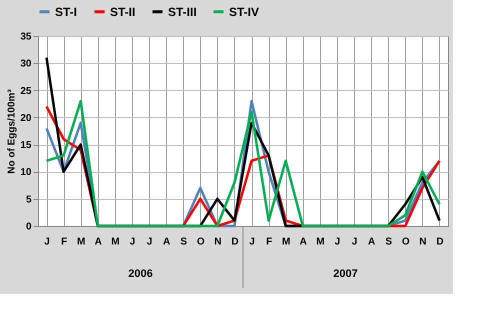 The width and height of the screenshot is (500, 321). What do you see at coordinates (26, 118) in the screenshot?
I see `y-tick-label: 20` at bounding box center [26, 118].